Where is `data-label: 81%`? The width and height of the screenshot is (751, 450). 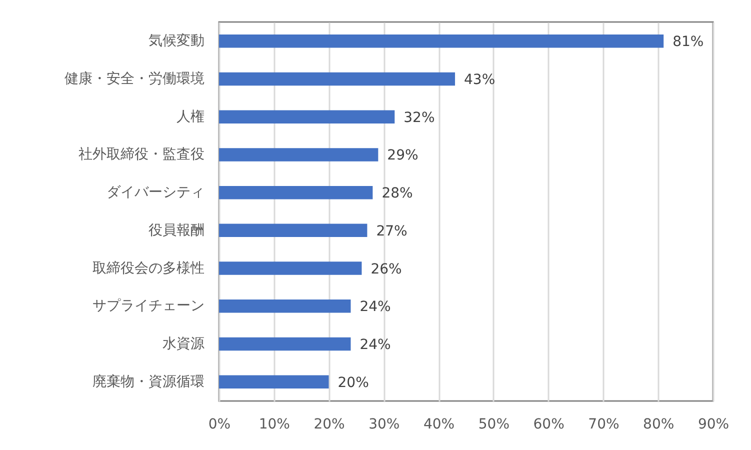
data-label: 81% is located at coordinates (688, 42).